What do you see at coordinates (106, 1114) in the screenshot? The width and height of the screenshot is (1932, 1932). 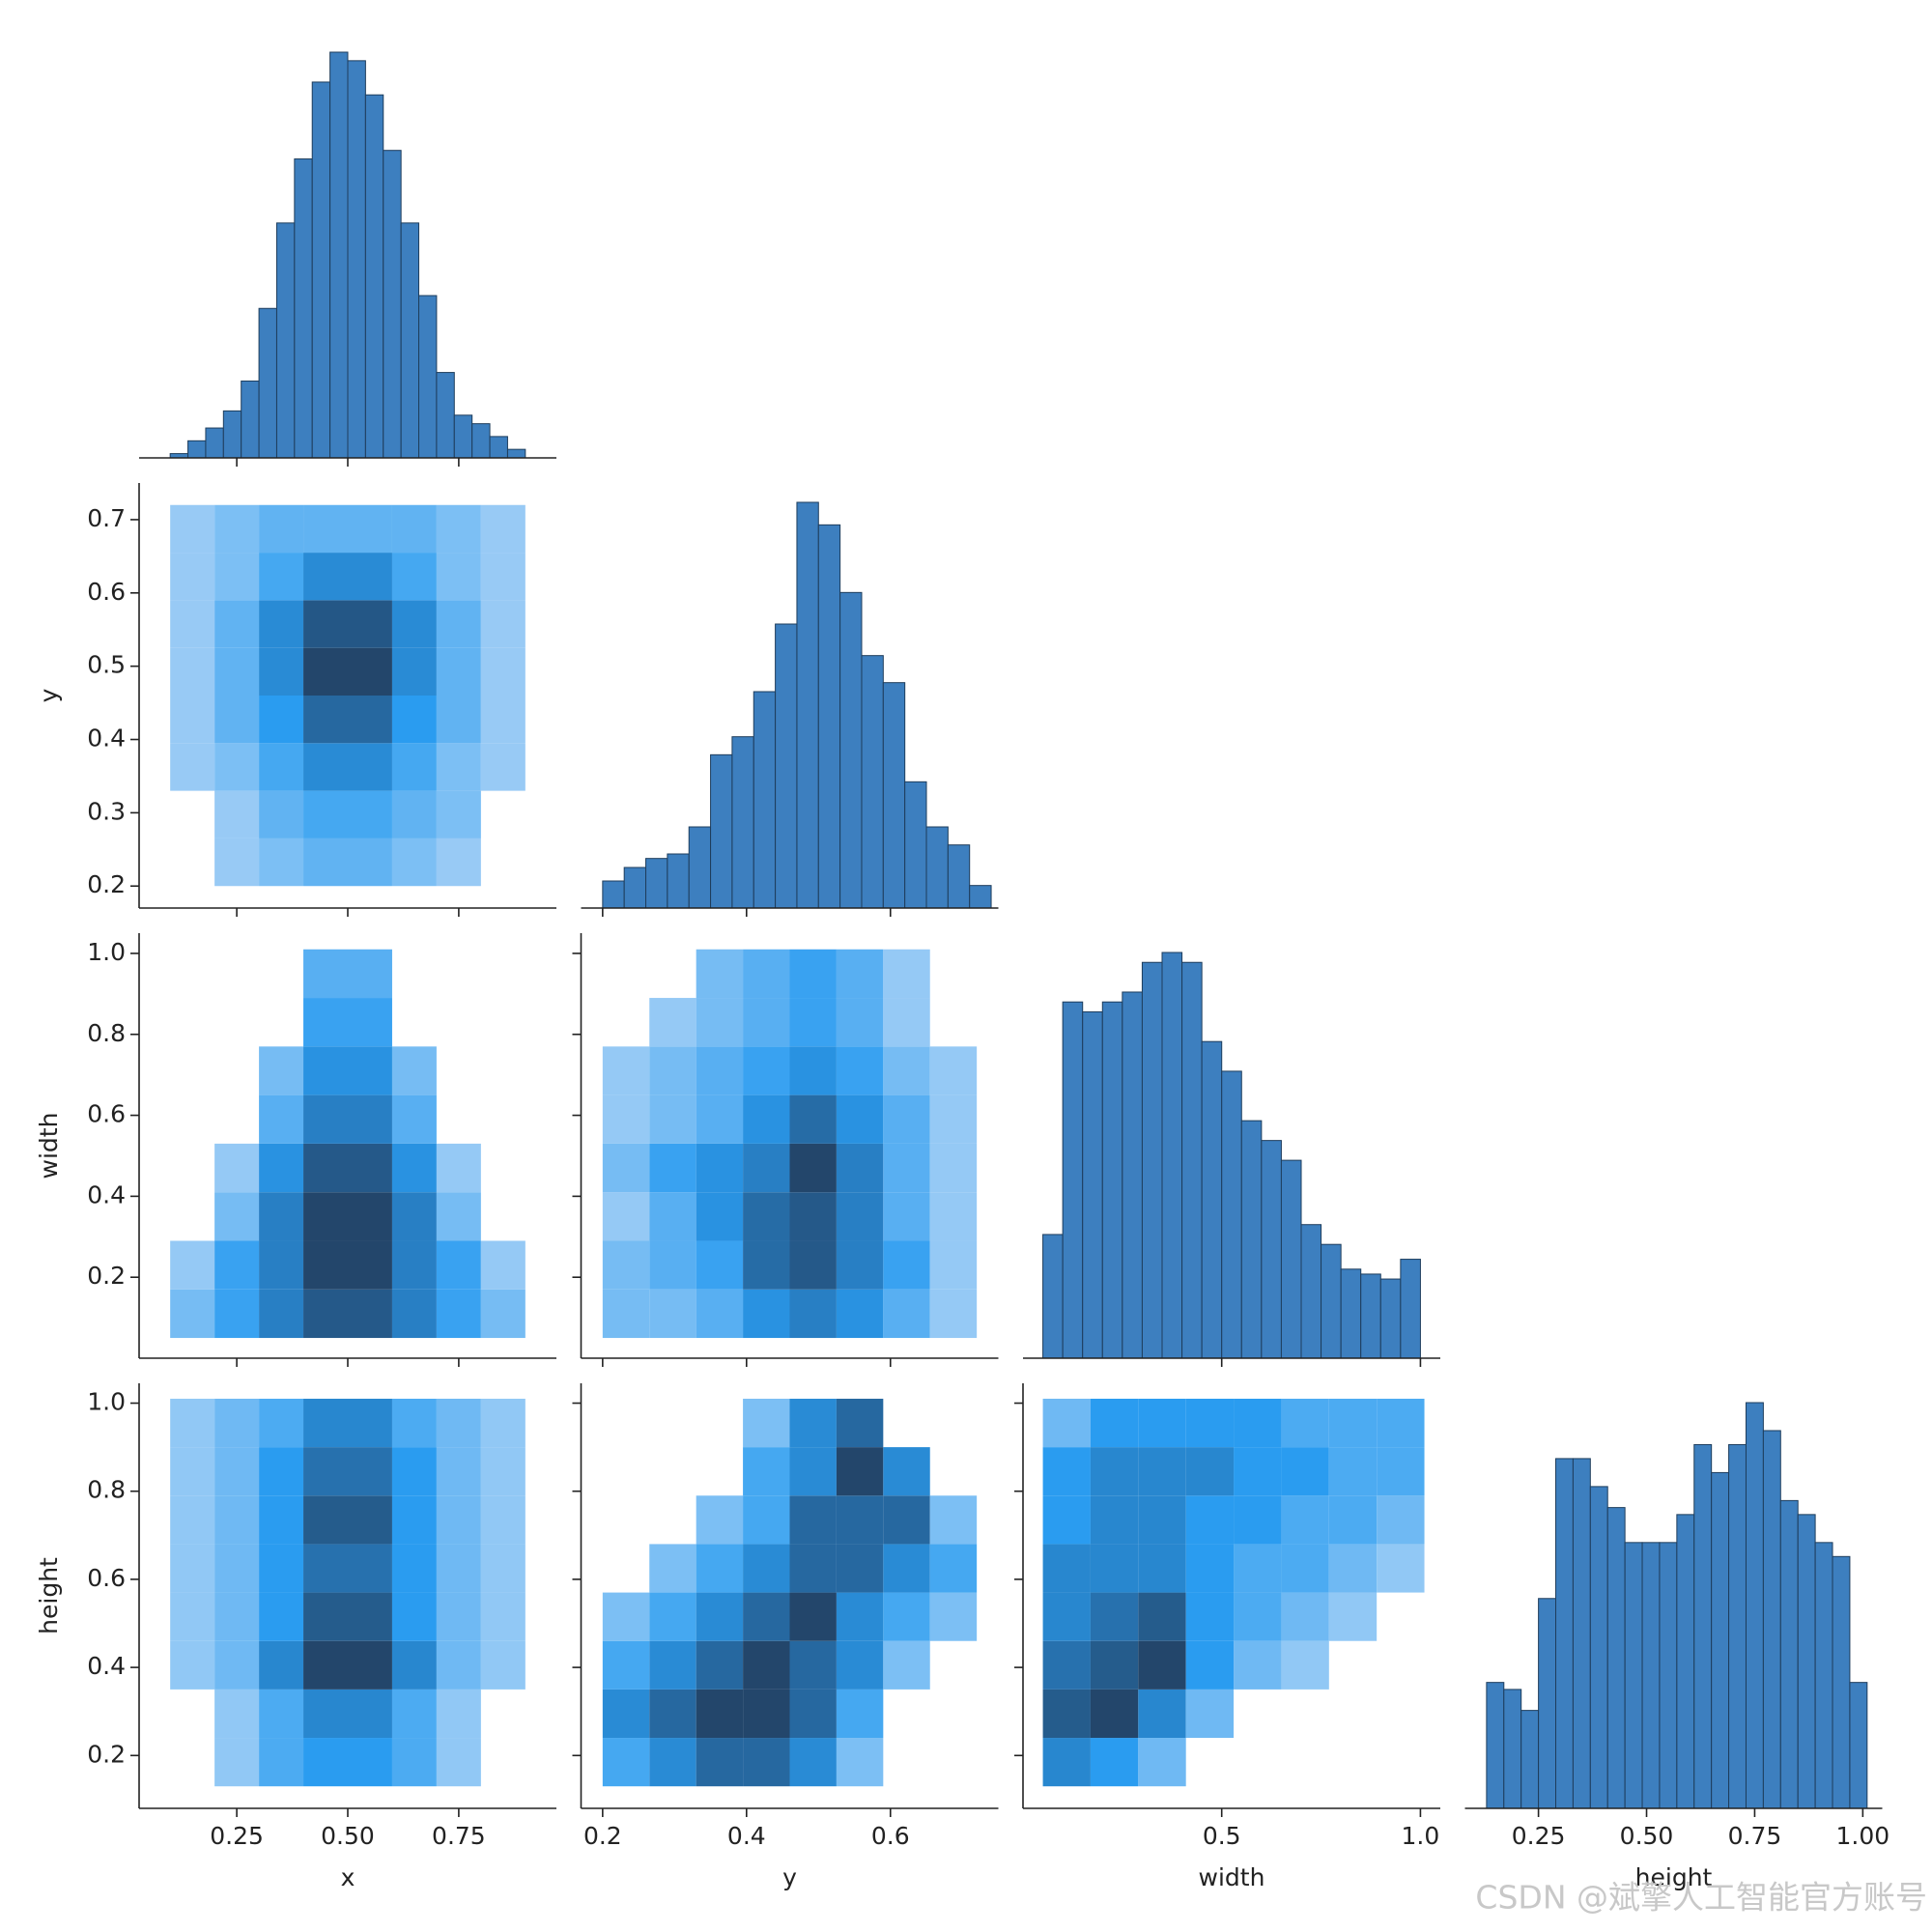 I see `y-tick-label: 0.6` at bounding box center [106, 1114].